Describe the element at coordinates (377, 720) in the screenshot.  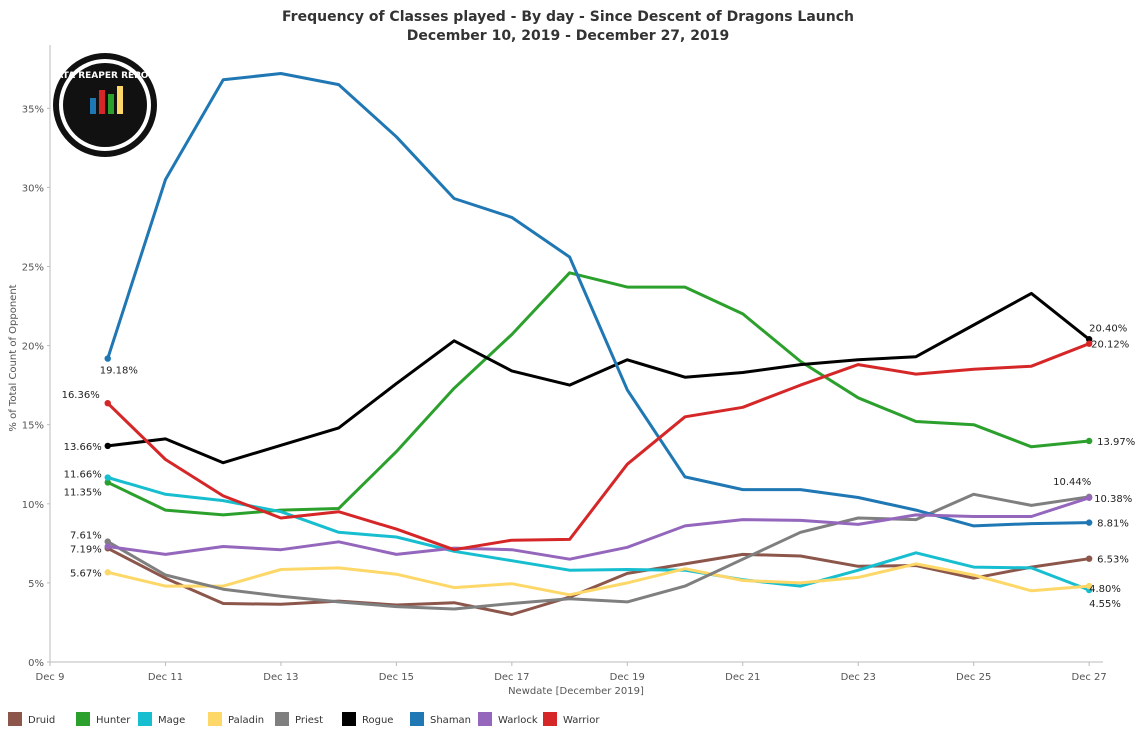
I see `legend-label: Rogue` at that location.